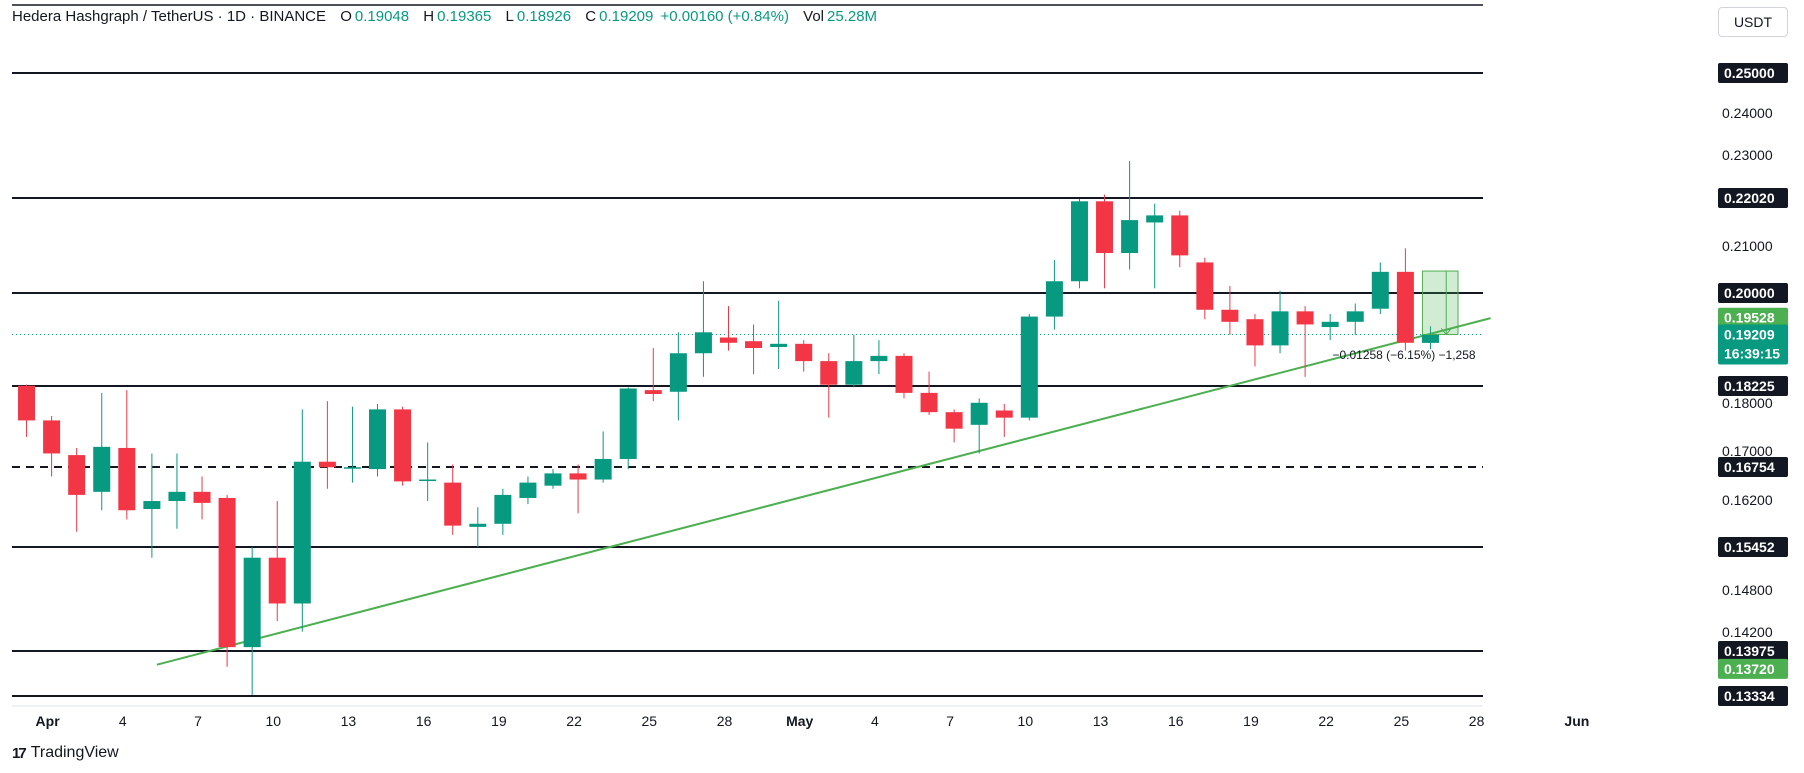  I want to click on change-value: +0.00160 (+0.84%), so click(724, 16).